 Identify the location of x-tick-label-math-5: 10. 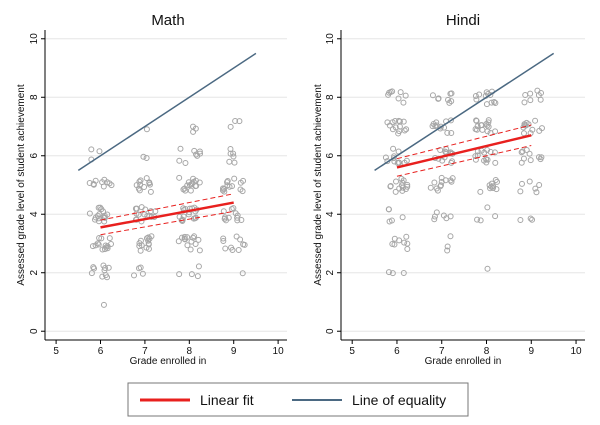
(279, 351).